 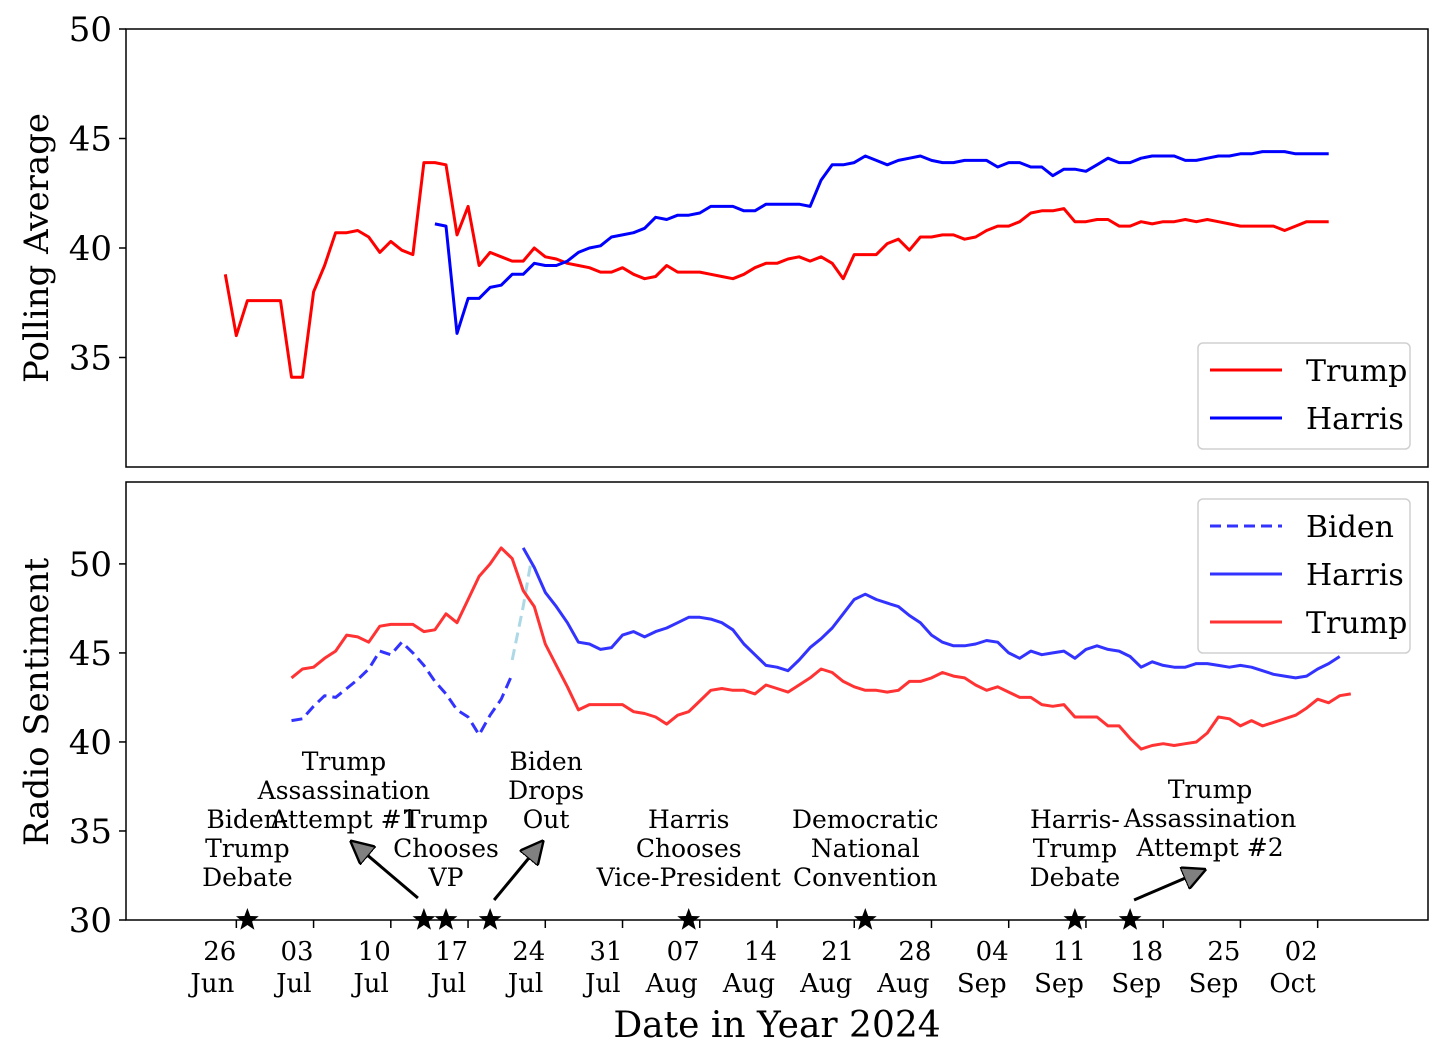 I want to click on polling-y-ticks: 35 40 45 50, so click(x=97, y=194).